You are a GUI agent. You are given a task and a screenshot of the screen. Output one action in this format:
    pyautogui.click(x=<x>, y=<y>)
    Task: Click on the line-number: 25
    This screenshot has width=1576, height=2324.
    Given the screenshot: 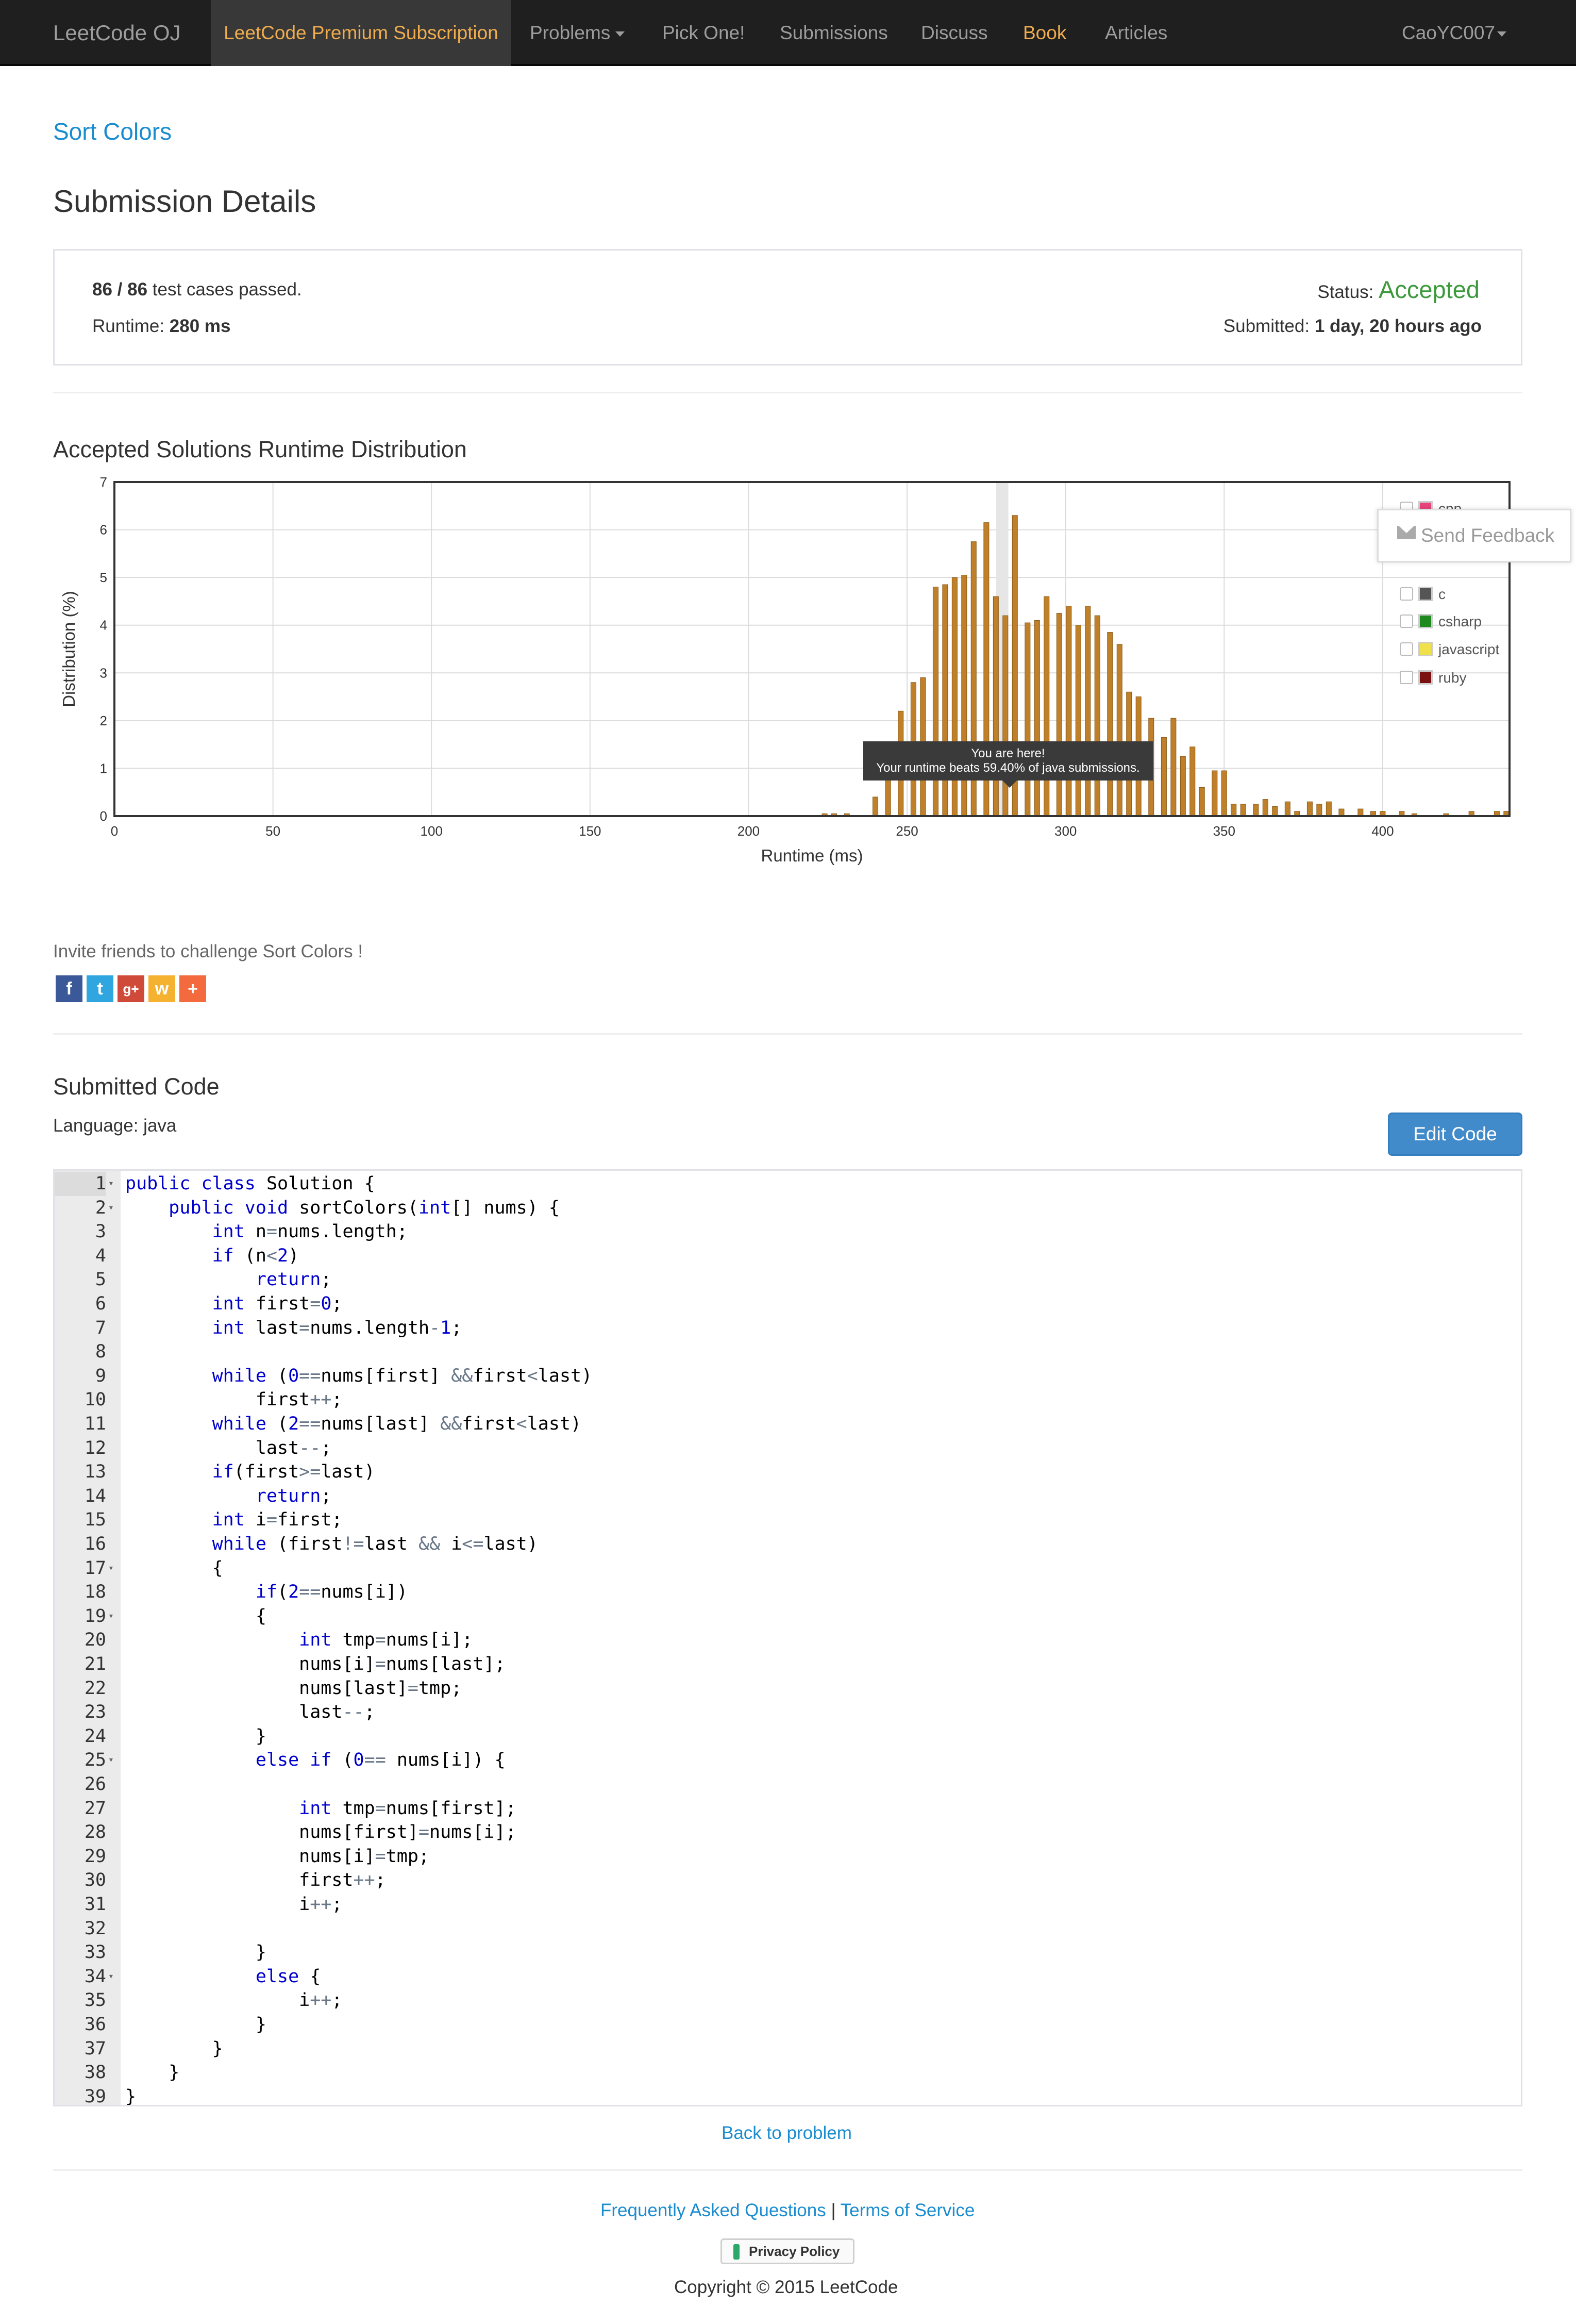 What is the action you would take?
    pyautogui.click(x=95, y=1760)
    